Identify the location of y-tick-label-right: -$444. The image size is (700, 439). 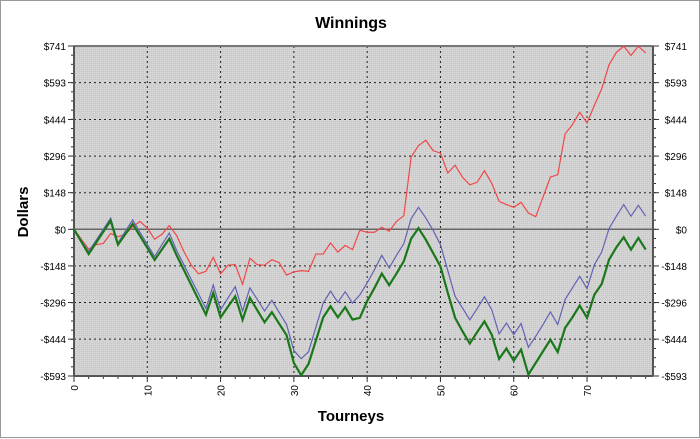
(674, 340).